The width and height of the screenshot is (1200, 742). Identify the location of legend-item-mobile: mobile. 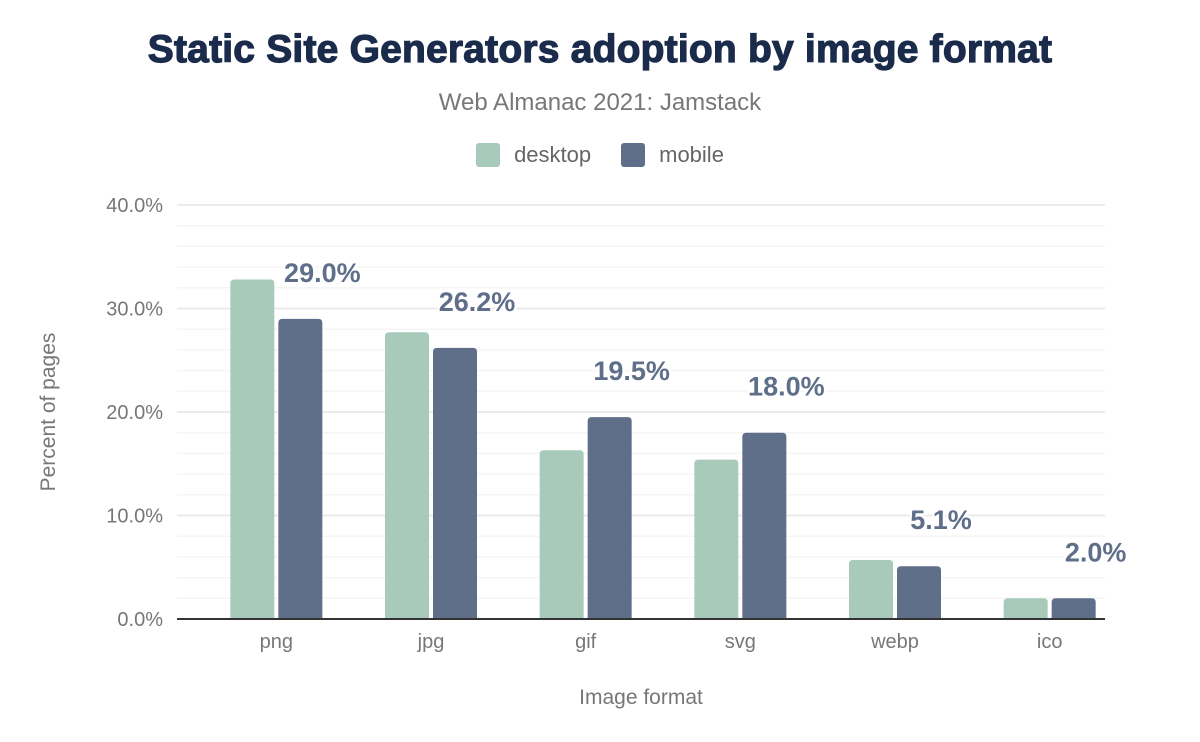
(672, 155).